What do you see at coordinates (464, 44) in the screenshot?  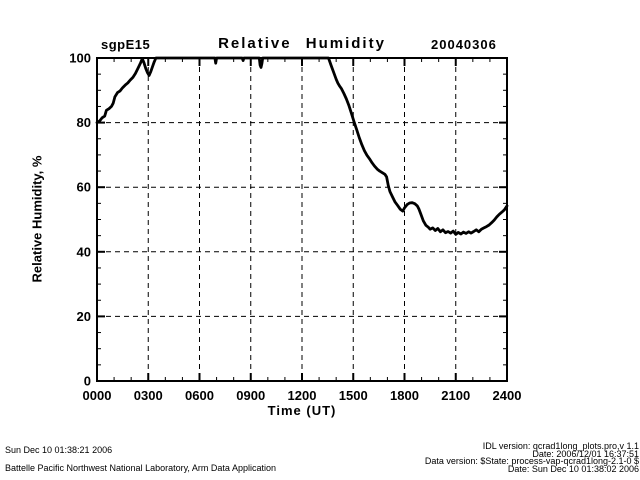 I see `date-label: 20040306` at bounding box center [464, 44].